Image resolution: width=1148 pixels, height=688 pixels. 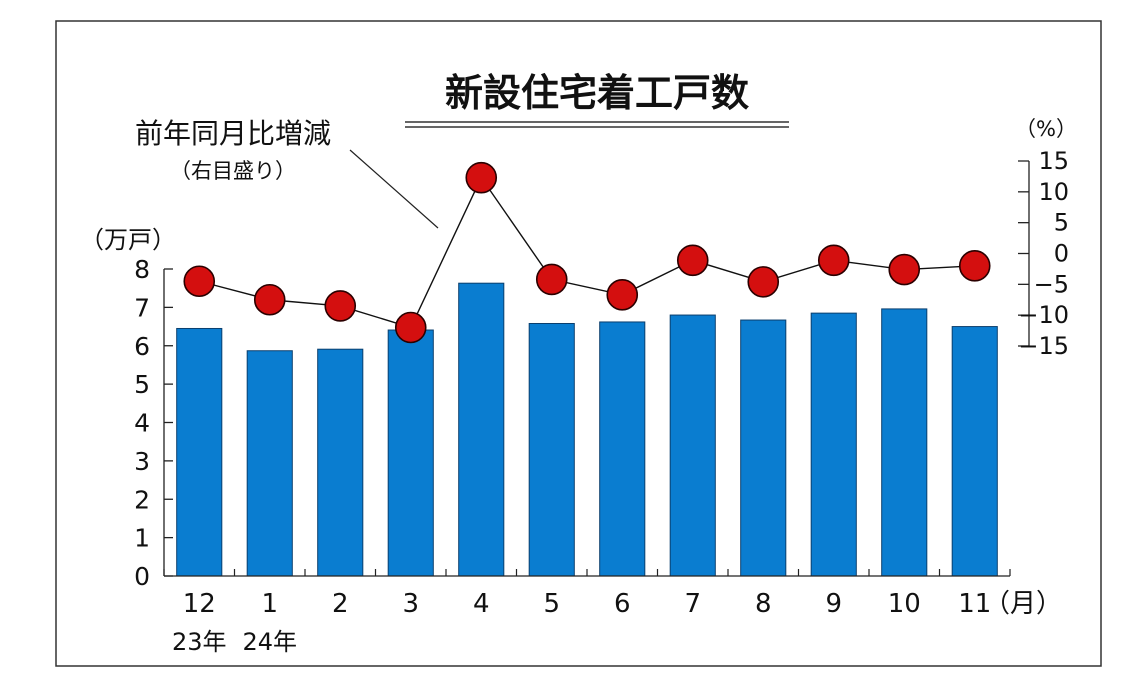 I want to click on right-axis-tick-label: 0, so click(x=1061, y=254).